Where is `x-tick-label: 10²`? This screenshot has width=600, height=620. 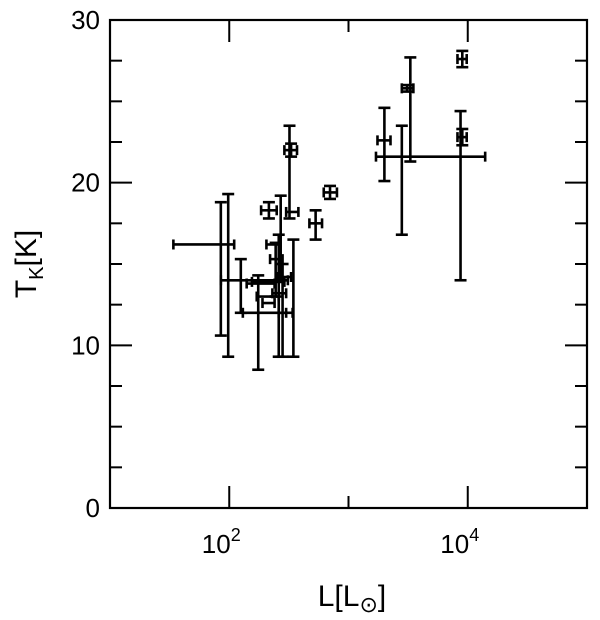 x-tick-label: 10² is located at coordinates (221, 542).